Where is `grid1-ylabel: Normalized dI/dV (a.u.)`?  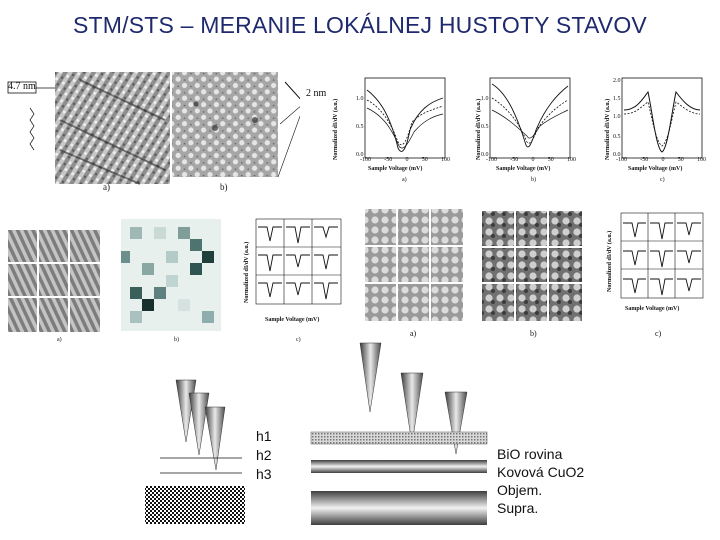 grid1-ylabel: Normalized dI/dV (a.u.) is located at coordinates (247, 272).